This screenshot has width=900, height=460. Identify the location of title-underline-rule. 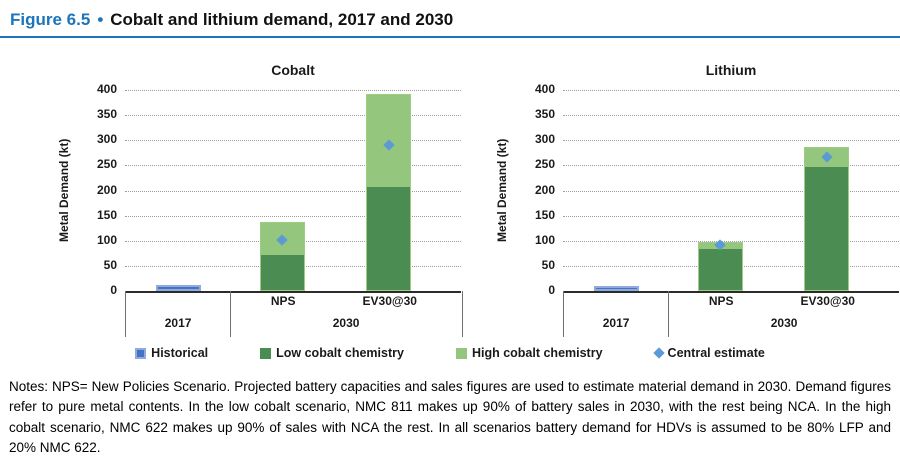
(450, 37).